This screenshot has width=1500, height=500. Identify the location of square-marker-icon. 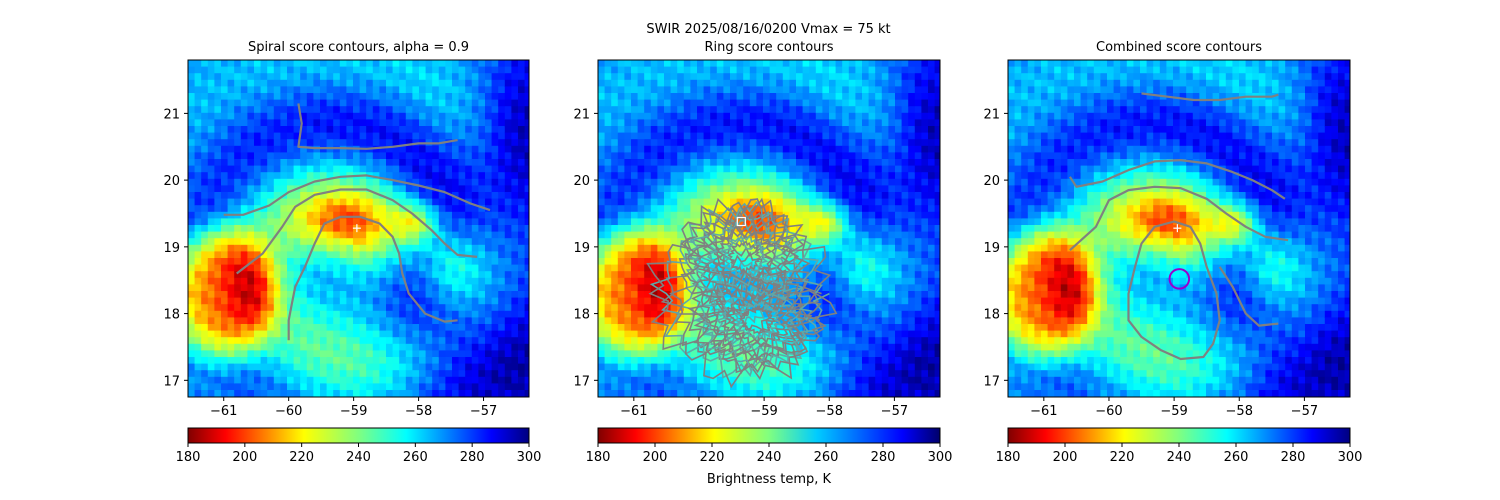
(741, 221).